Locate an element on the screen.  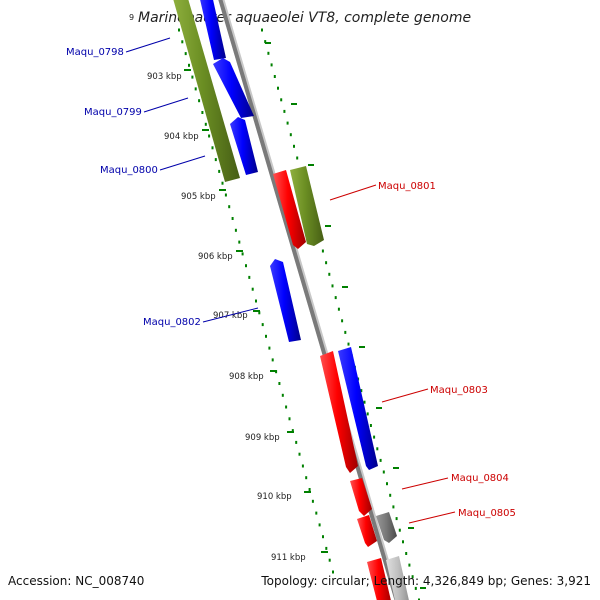
feature-forward-track is located at coordinates (332, 385).